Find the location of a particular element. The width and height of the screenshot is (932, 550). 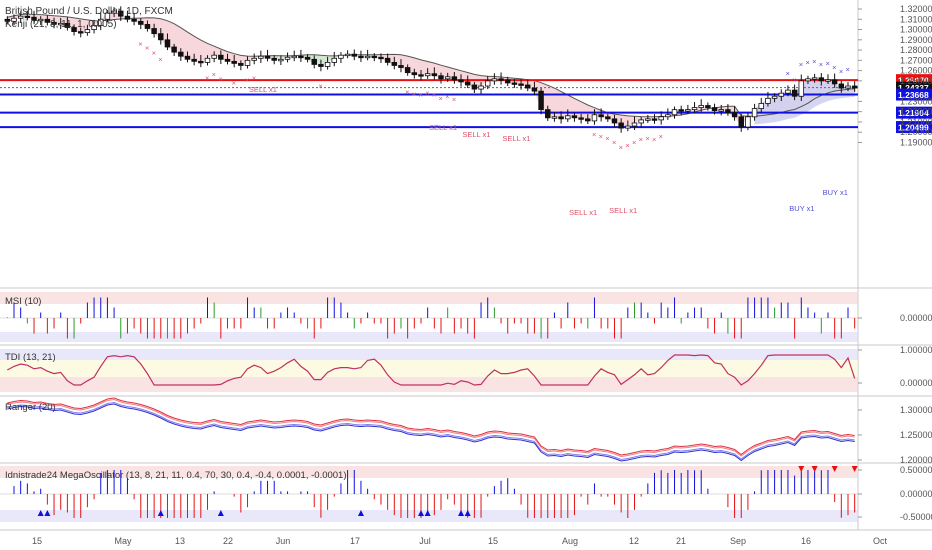

x-axis-label: 12 is located at coordinates (634, 541).